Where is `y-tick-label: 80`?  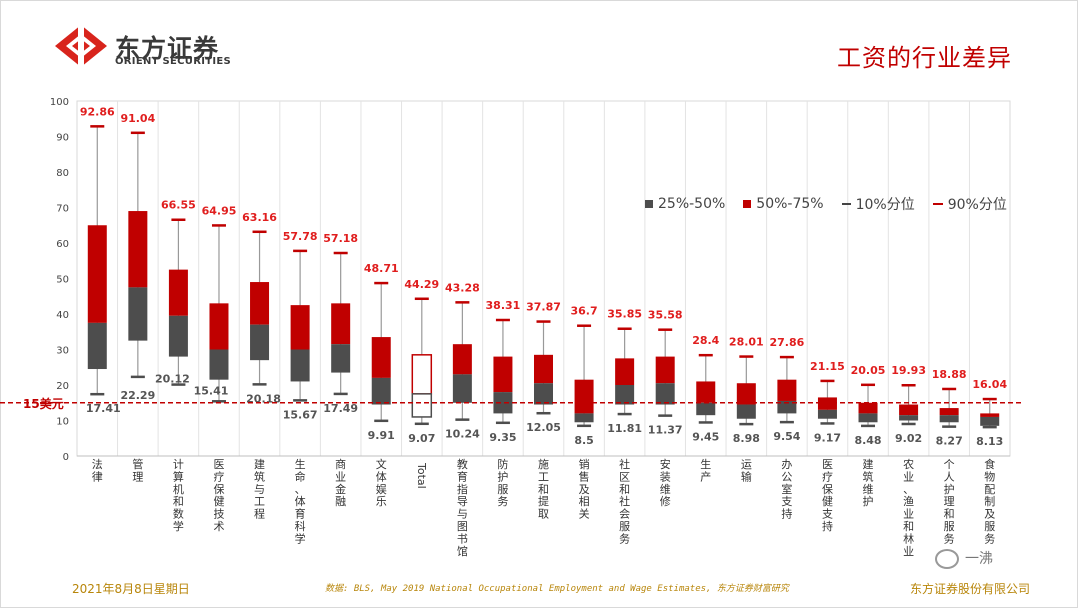 y-tick-label: 80 is located at coordinates (62, 173).